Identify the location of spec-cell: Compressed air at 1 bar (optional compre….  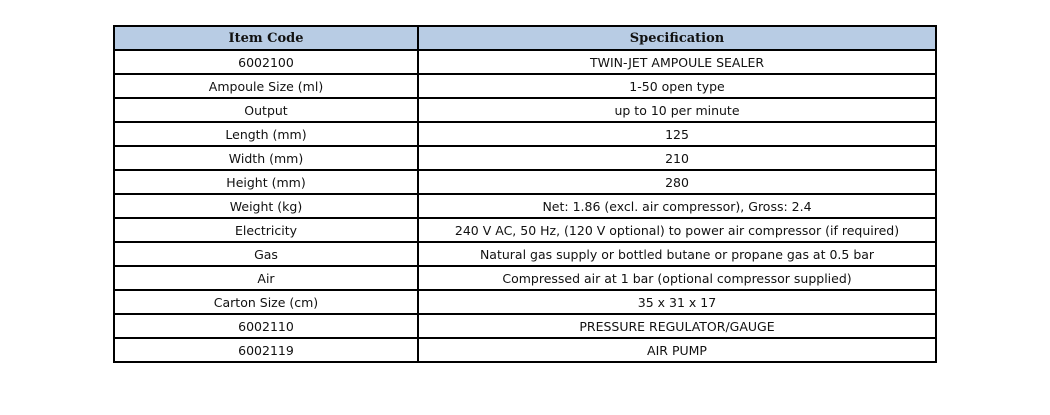
(677, 278).